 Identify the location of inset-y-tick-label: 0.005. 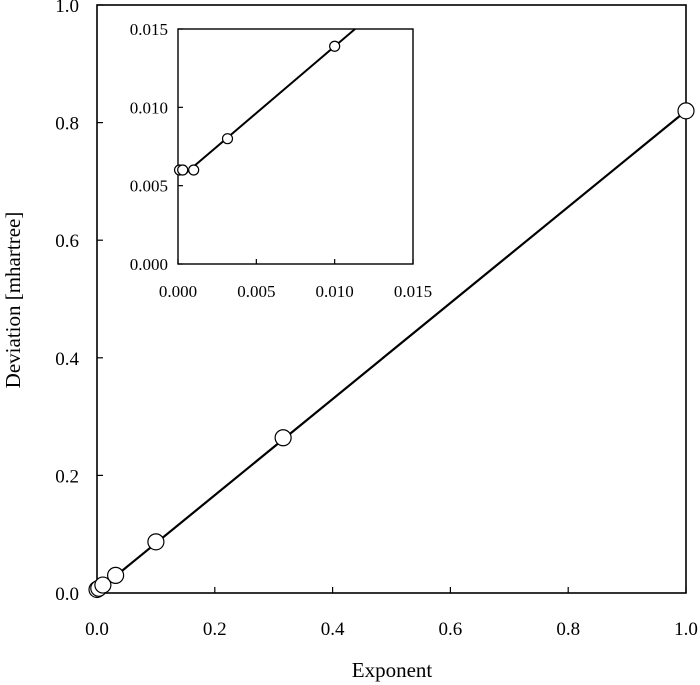
(149, 186).